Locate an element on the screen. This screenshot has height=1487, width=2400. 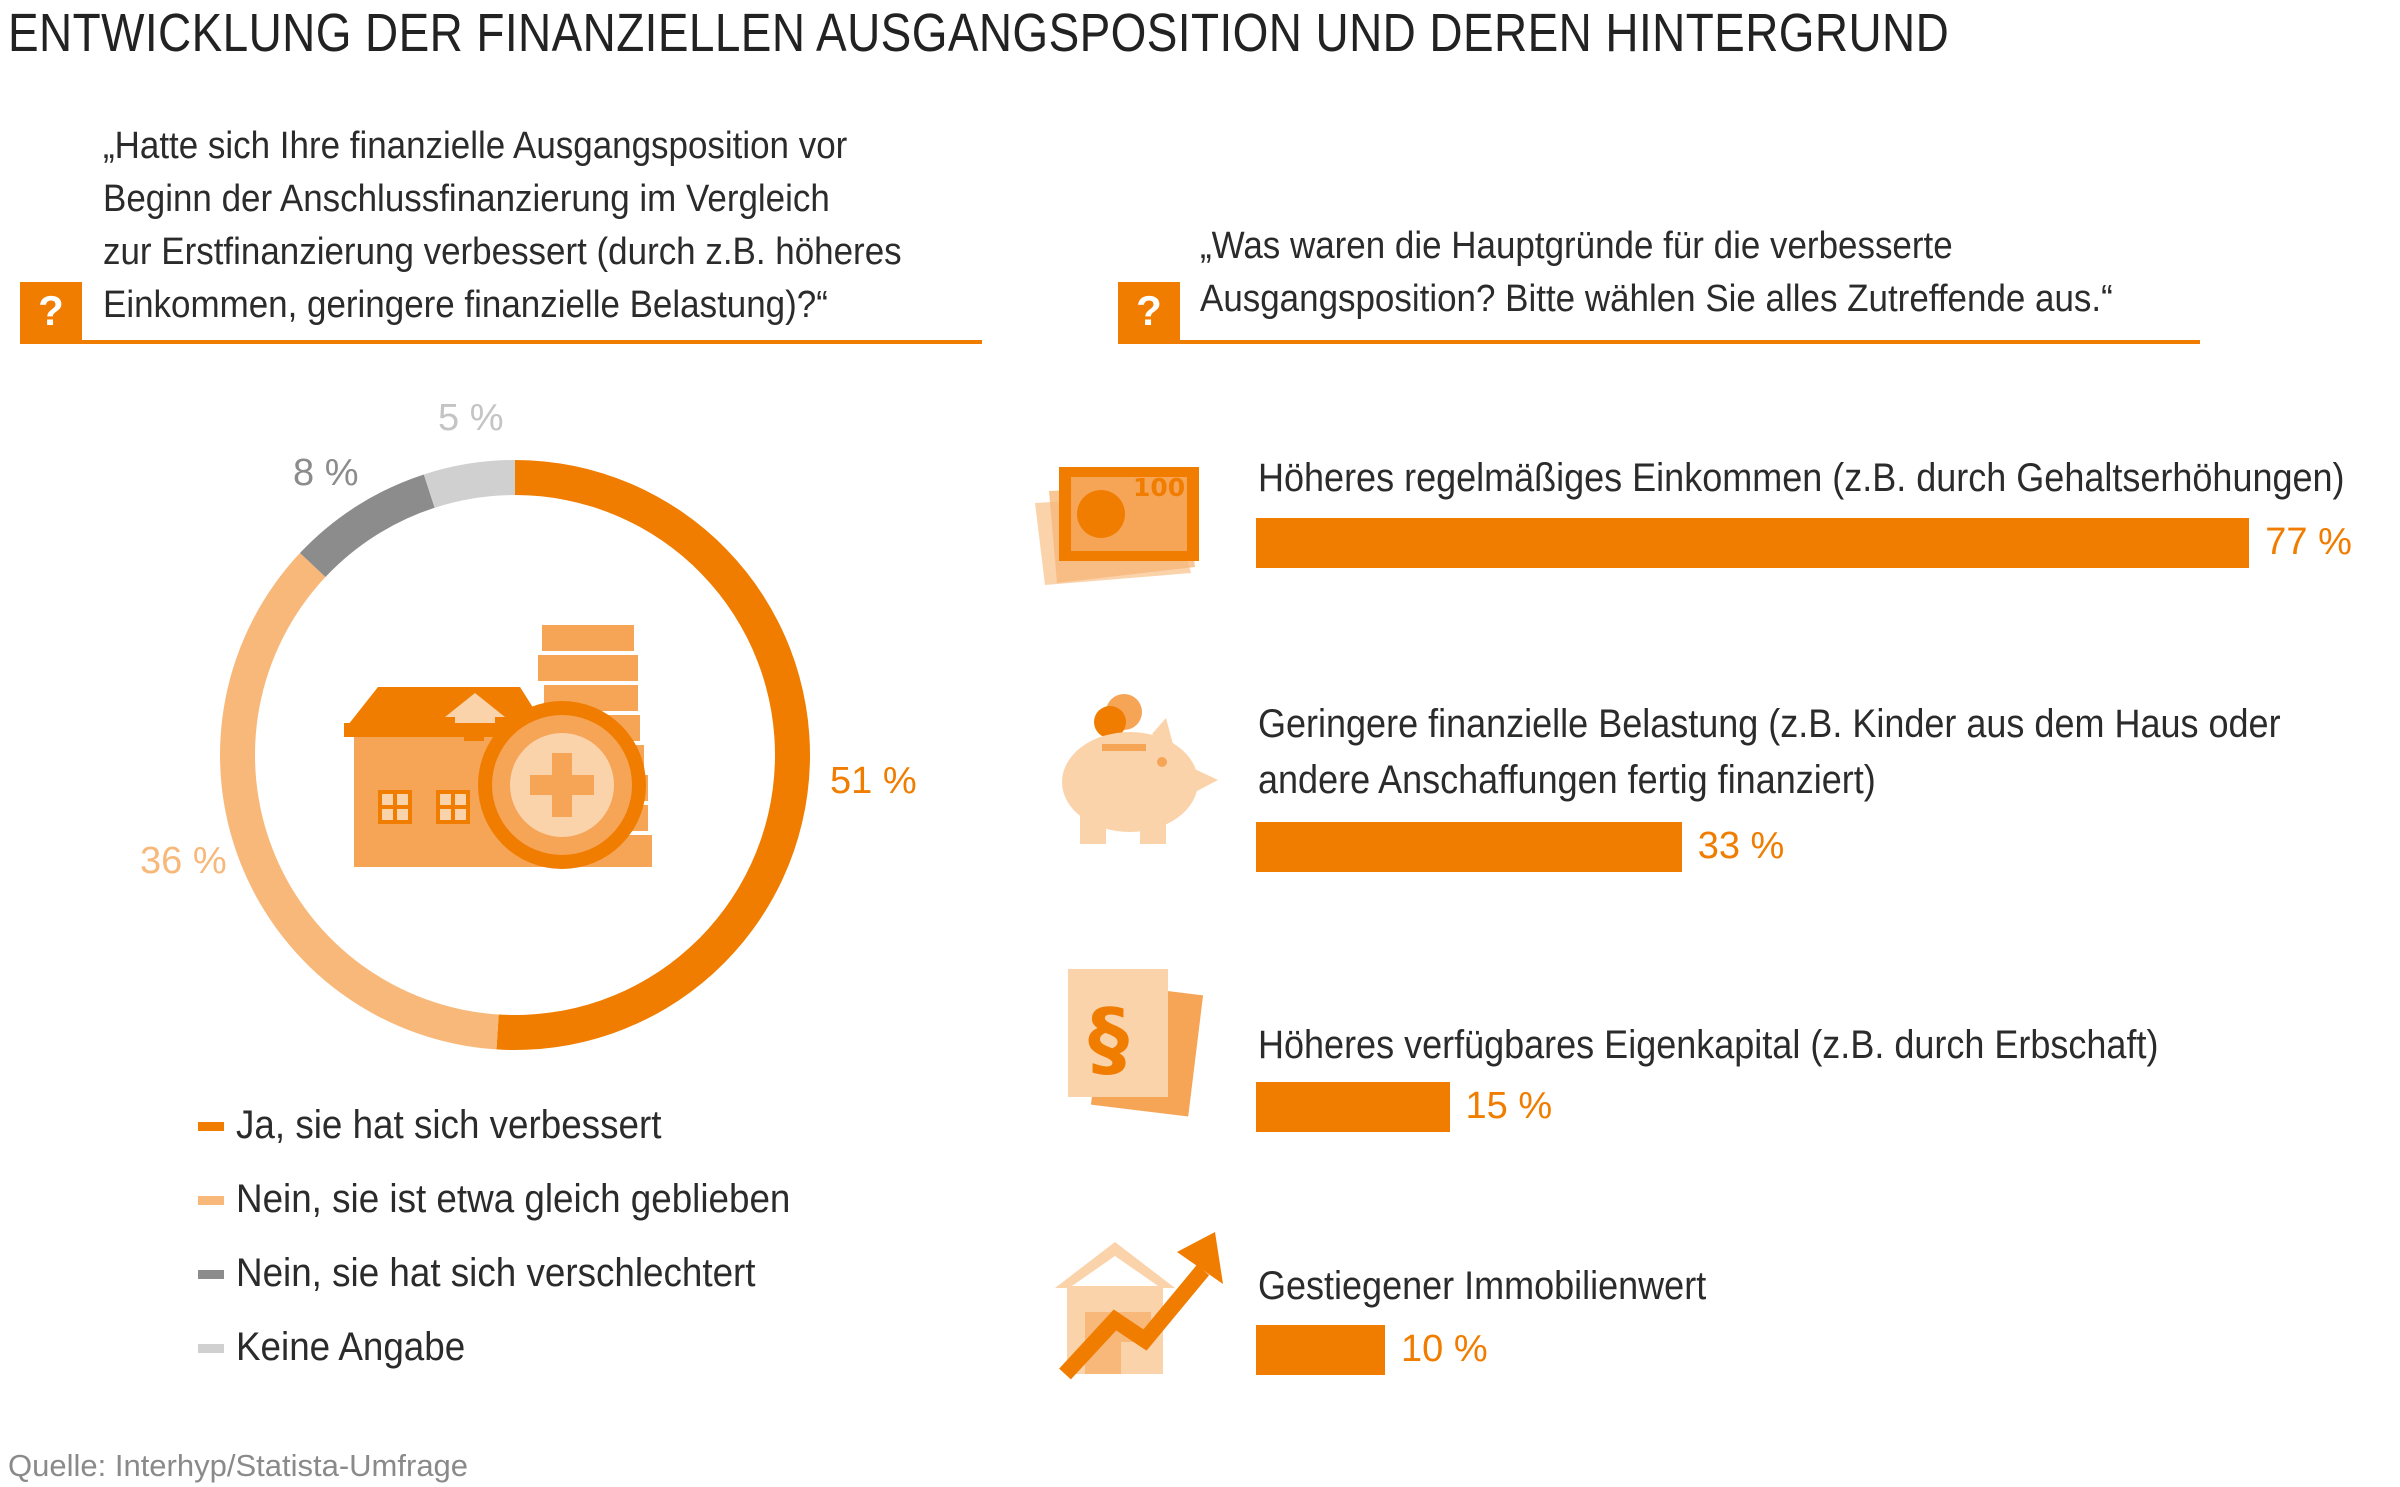
question-underline-right is located at coordinates (1659, 342).